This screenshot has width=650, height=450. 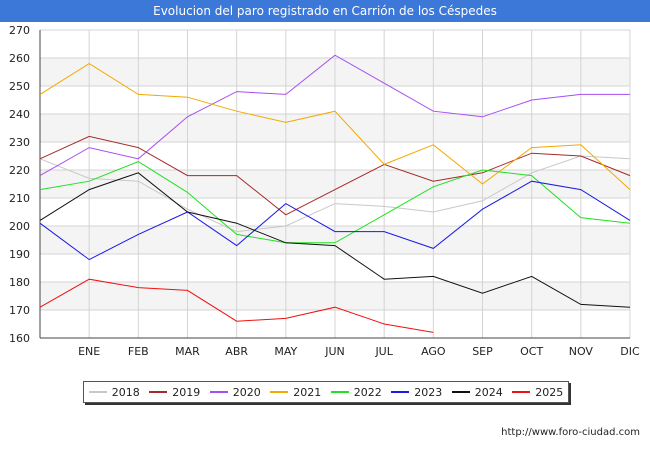 I want to click on legend-label: 2018, so click(x=125, y=392).